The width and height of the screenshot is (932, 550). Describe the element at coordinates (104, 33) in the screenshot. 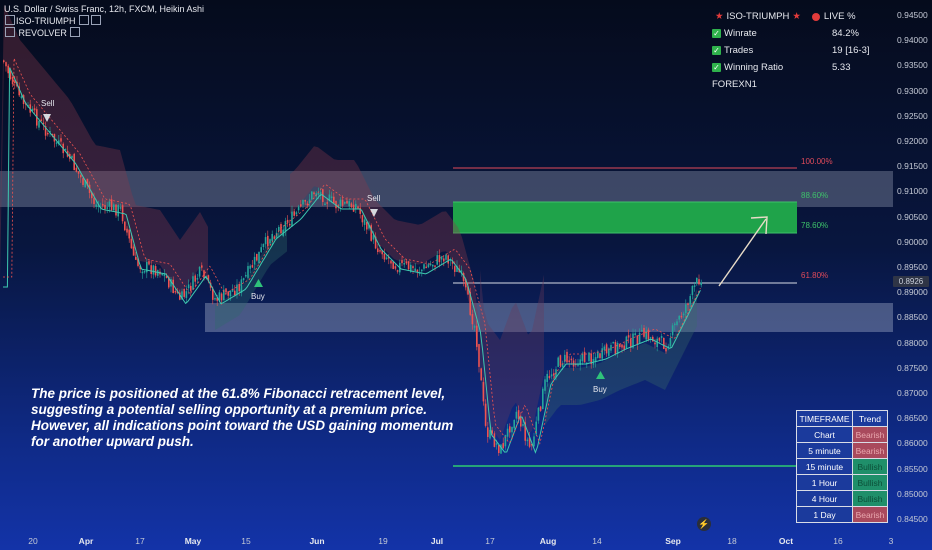

I see `indicator-revolver: REVOLVER` at that location.